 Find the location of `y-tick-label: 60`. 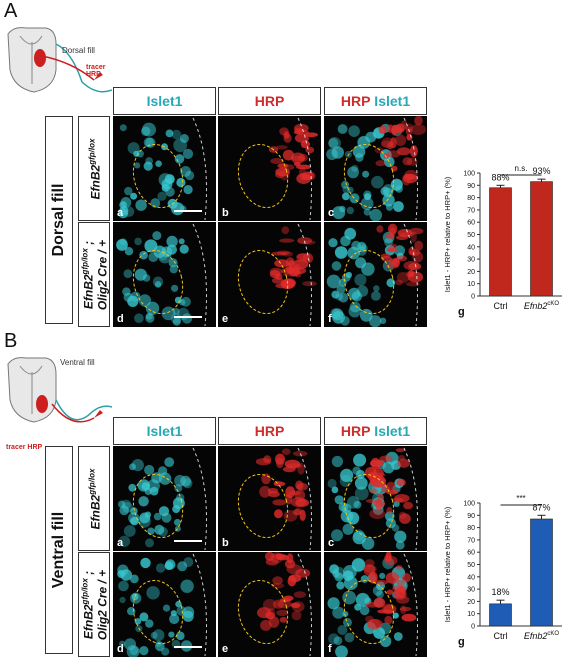

y-tick-label: 60 is located at coordinates (471, 553).